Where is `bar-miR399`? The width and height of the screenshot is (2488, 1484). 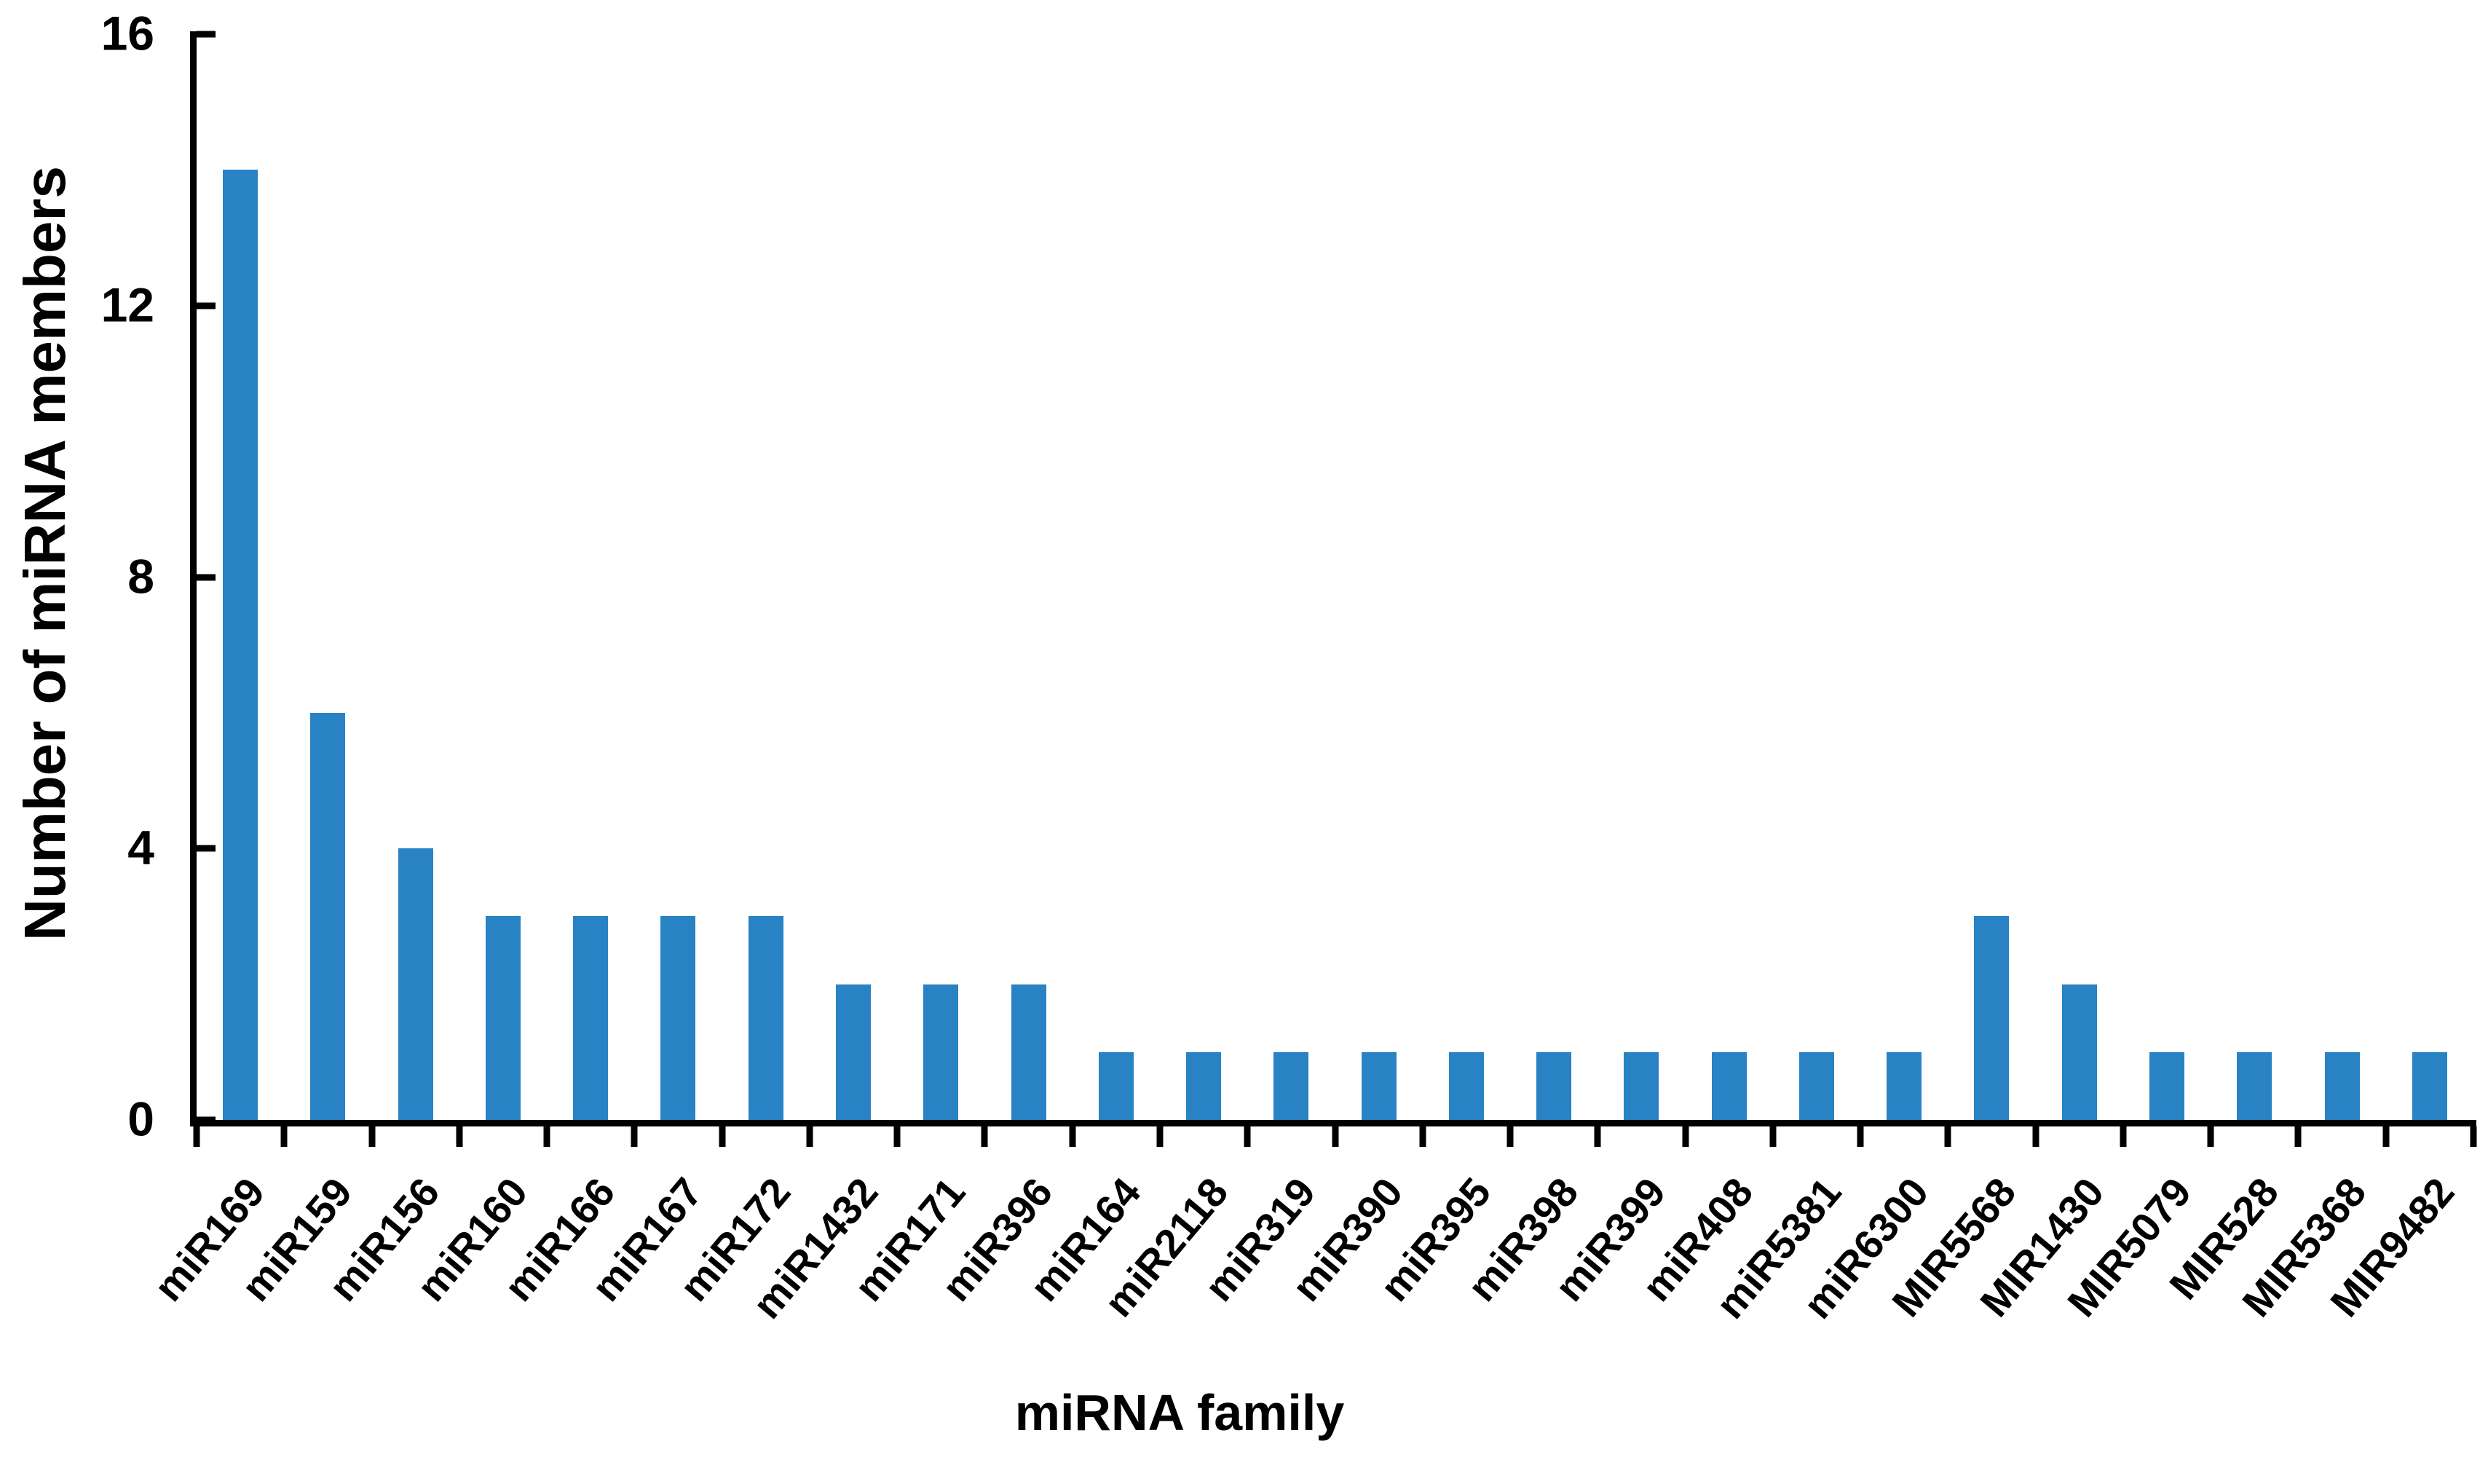
bar-miR399 is located at coordinates (1641, 1085).